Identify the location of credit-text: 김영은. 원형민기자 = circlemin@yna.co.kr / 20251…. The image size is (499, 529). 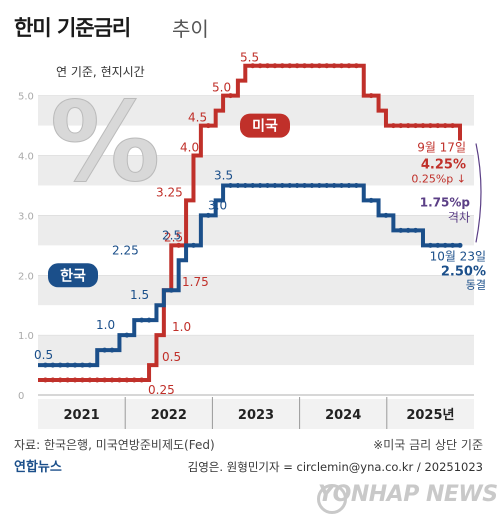
(335, 467).